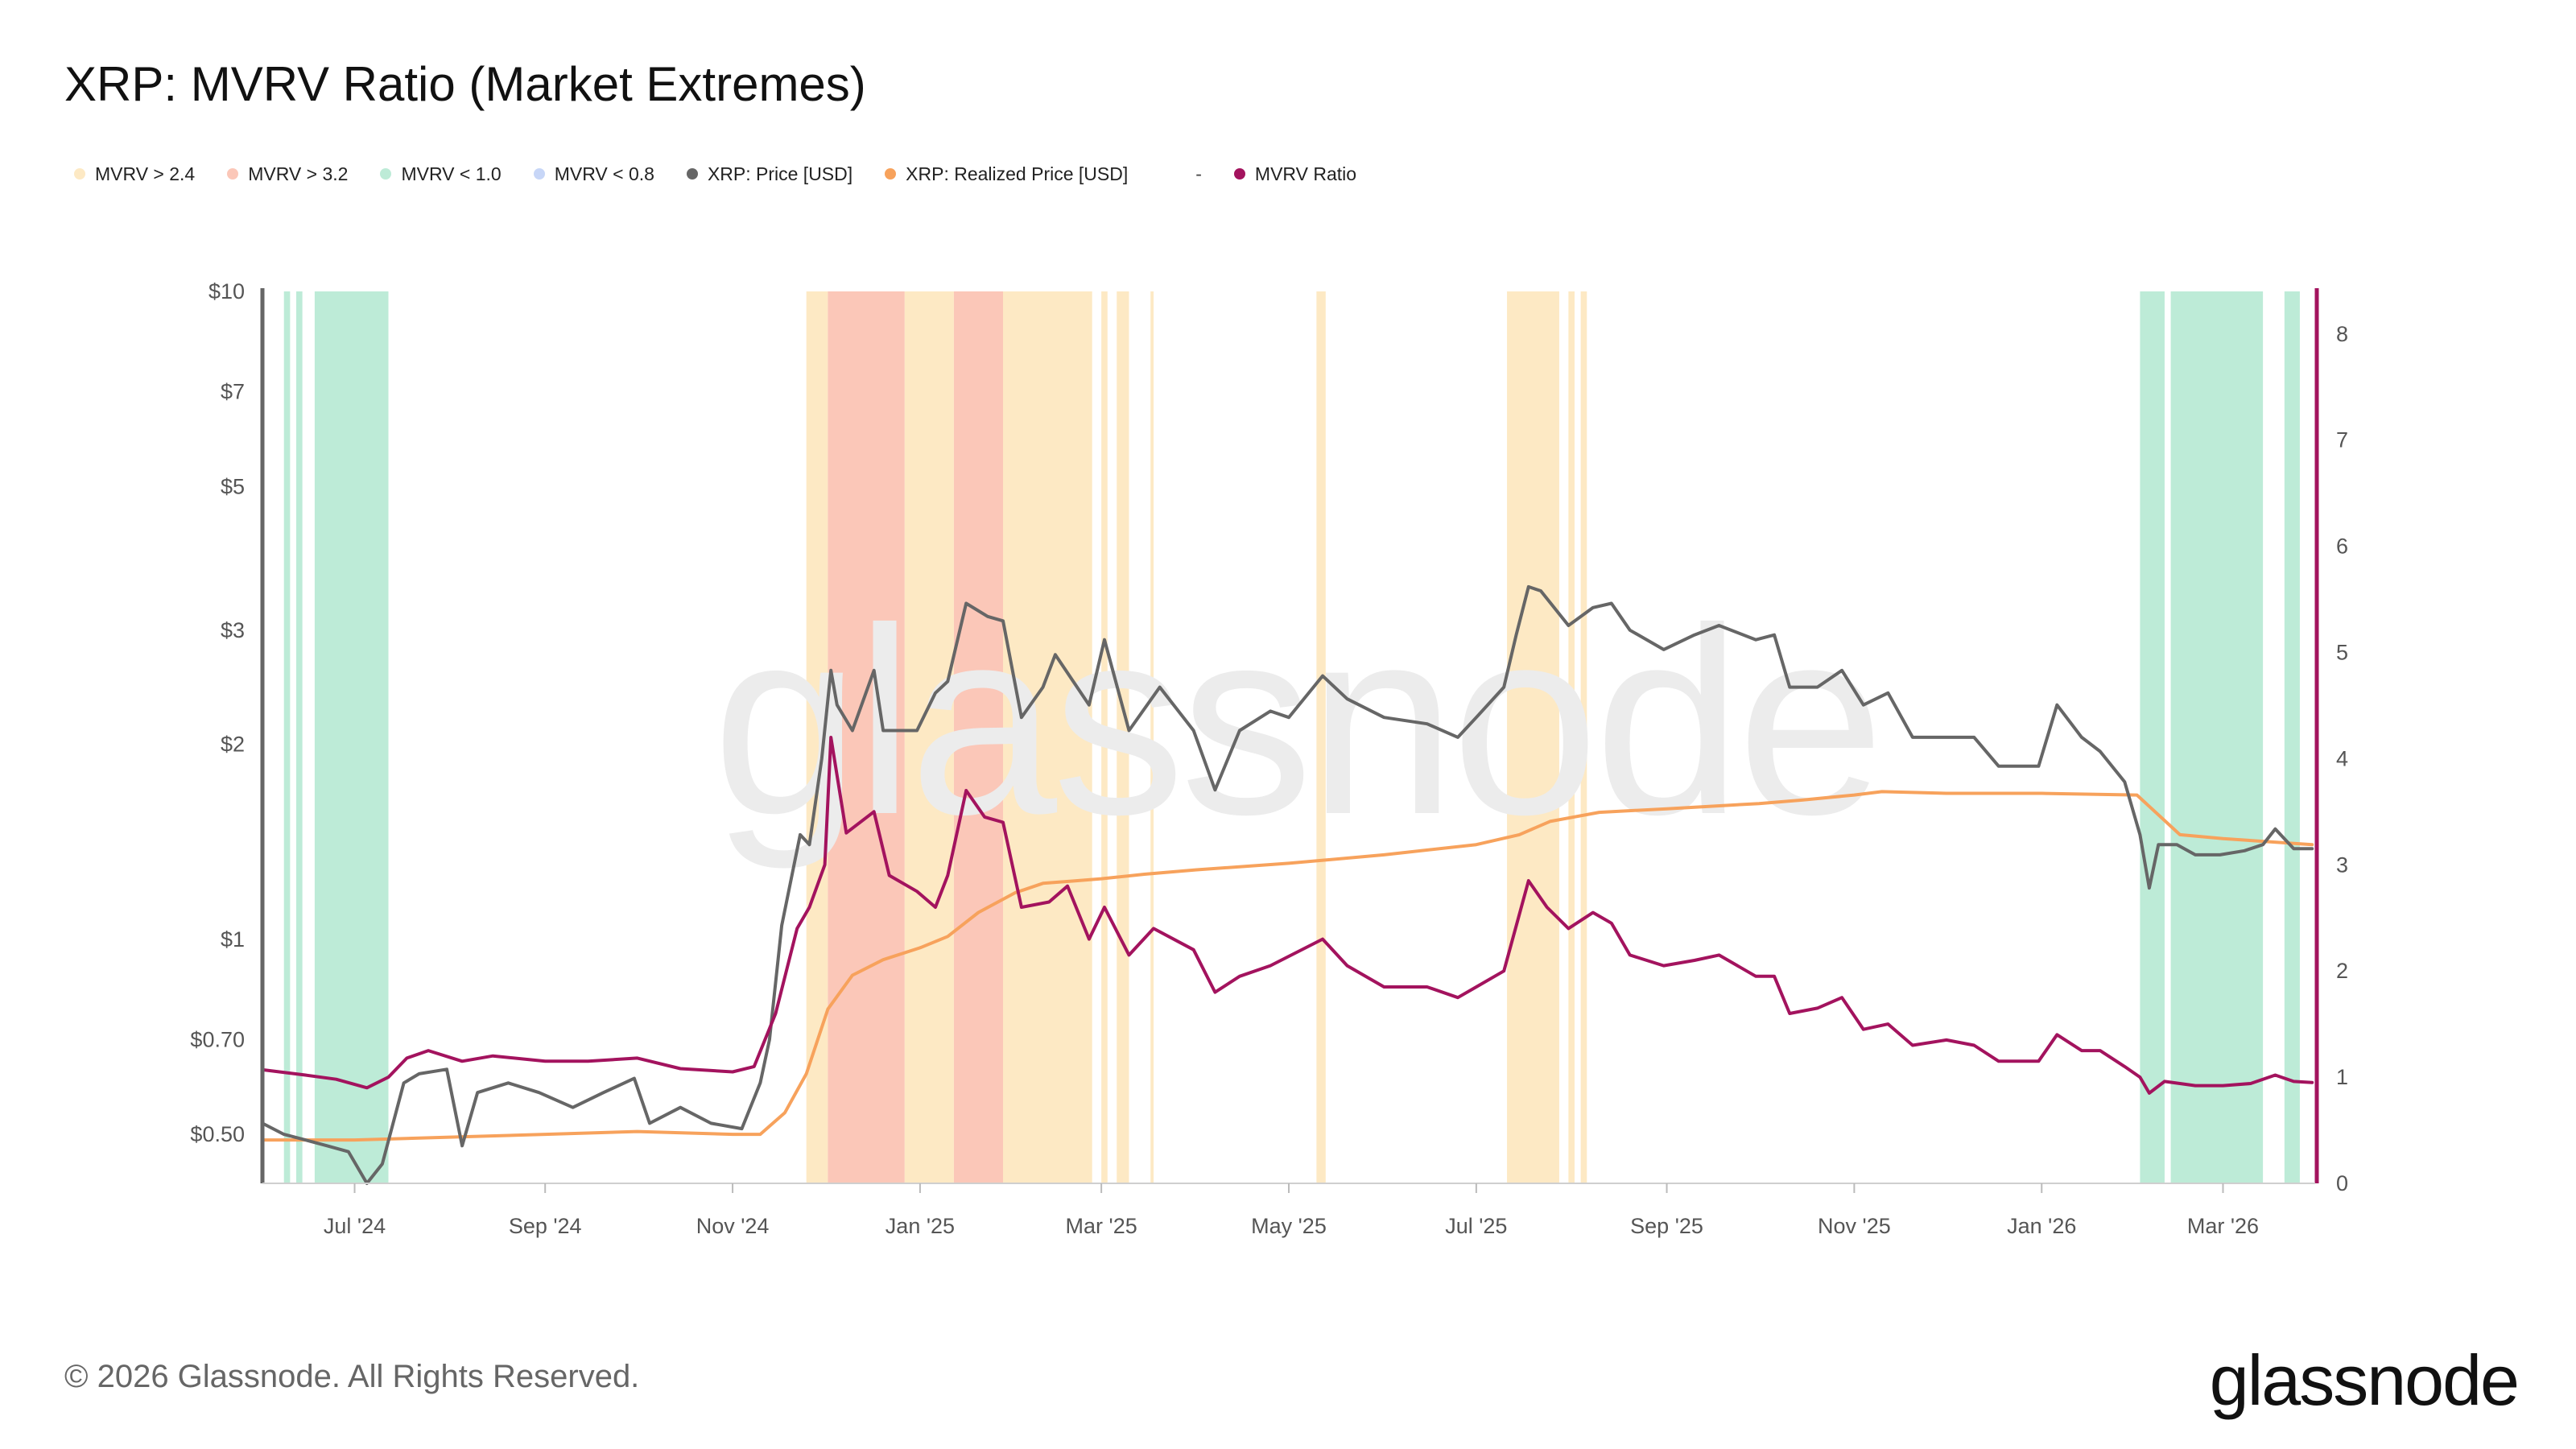 Image resolution: width=2576 pixels, height=1449 pixels. Describe the element at coordinates (2342, 971) in the screenshot. I see `y-right-tick-label: 2` at that location.